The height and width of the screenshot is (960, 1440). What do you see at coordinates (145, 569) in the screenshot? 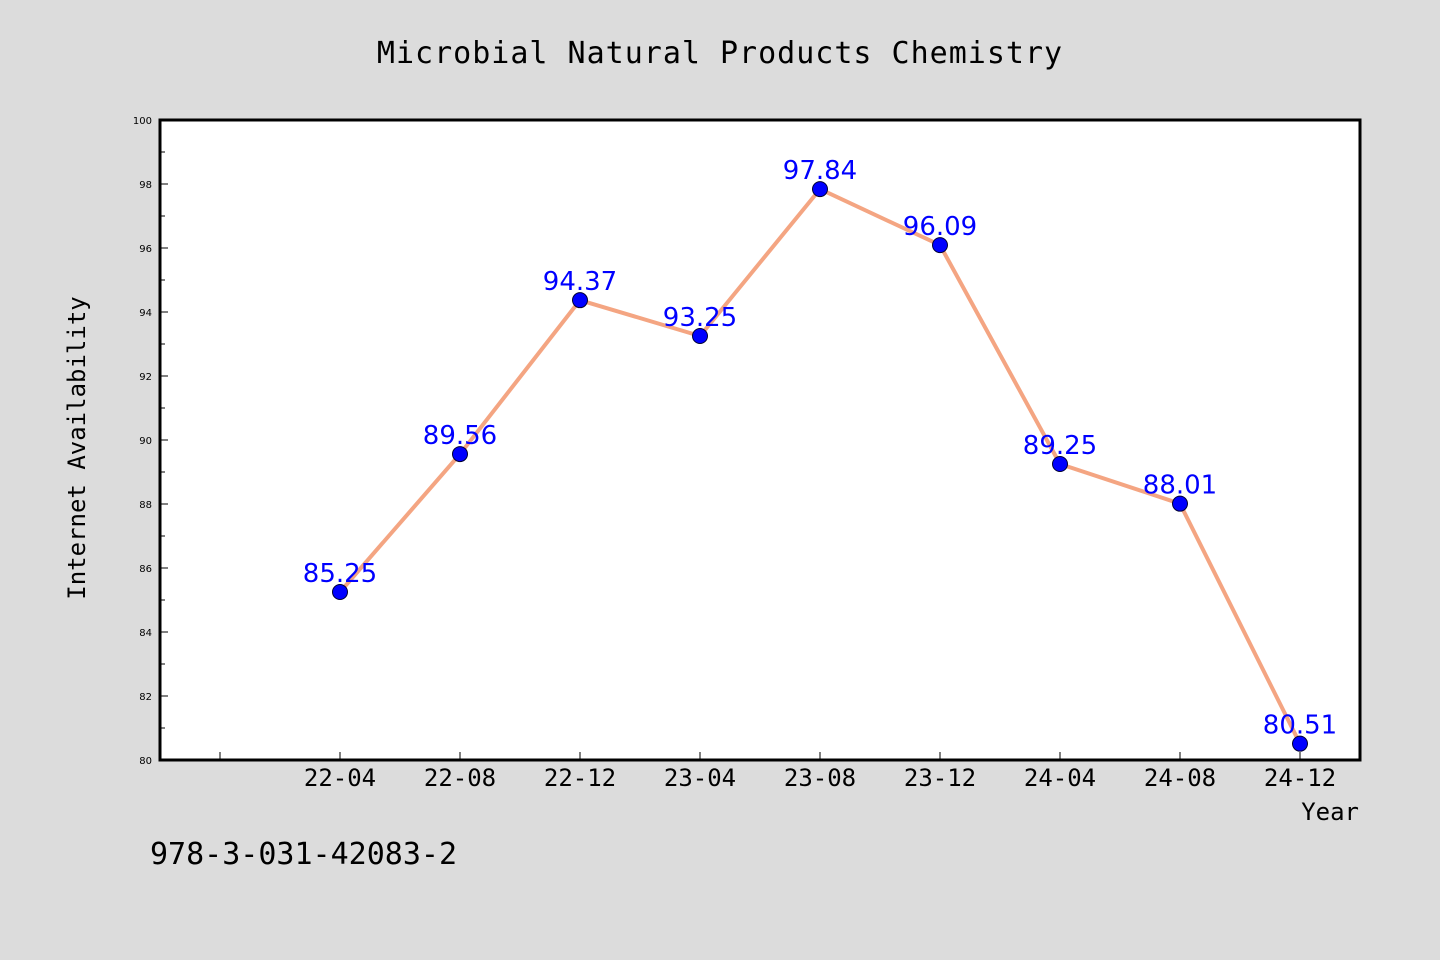
I see `y-tick-label: 86` at bounding box center [145, 569].